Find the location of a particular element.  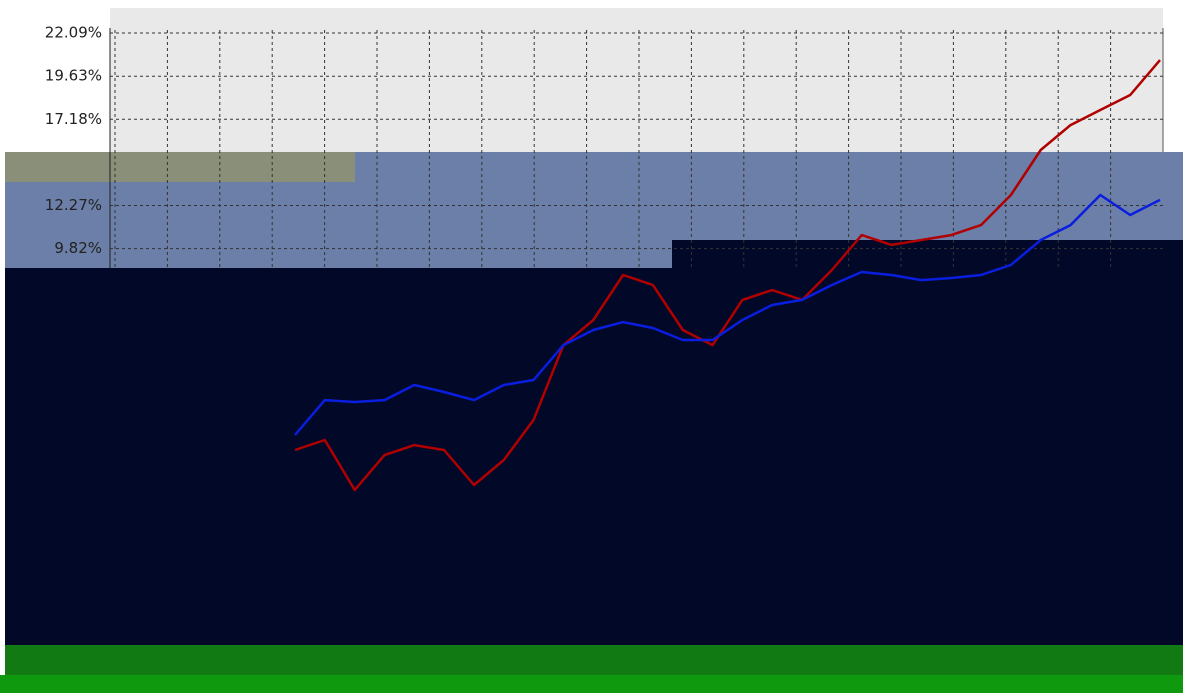

glitch-dark is located at coordinates (927, 254).